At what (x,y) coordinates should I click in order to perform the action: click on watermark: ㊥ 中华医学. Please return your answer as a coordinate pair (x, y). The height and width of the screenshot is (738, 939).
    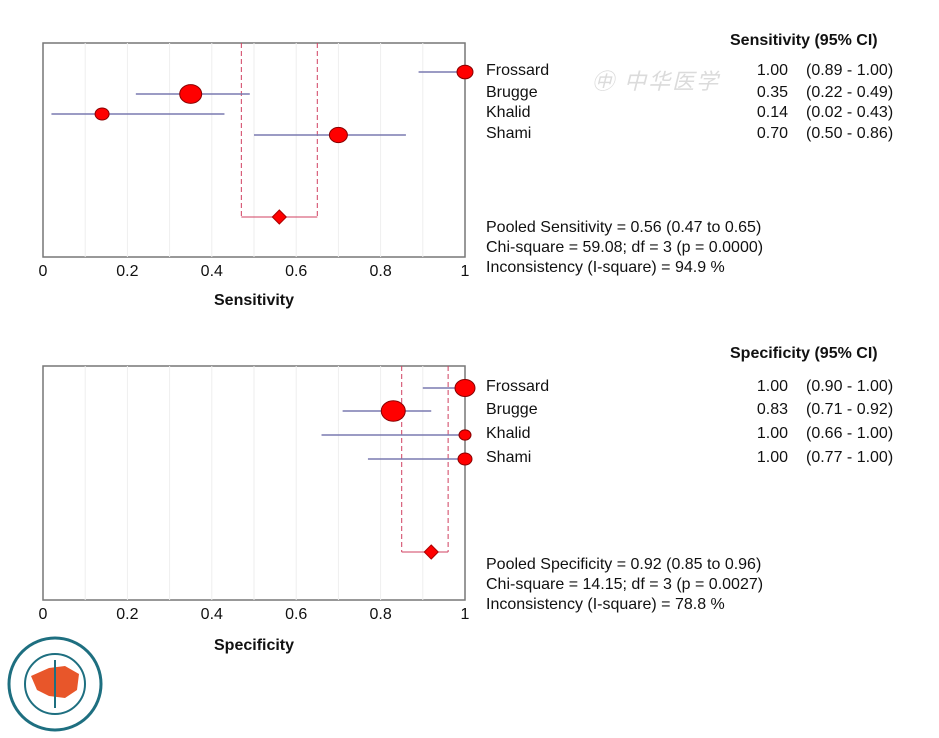
    Looking at the image, I should click on (656, 80).